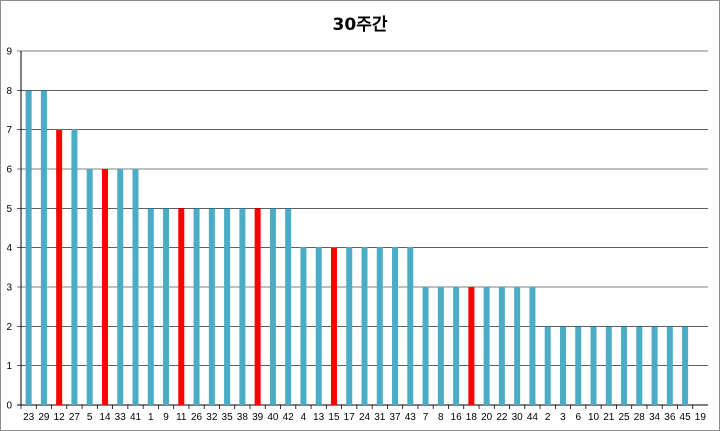 The width and height of the screenshot is (720, 431). Describe the element at coordinates (212, 417) in the screenshot. I see `x-tick-label: 32` at that location.